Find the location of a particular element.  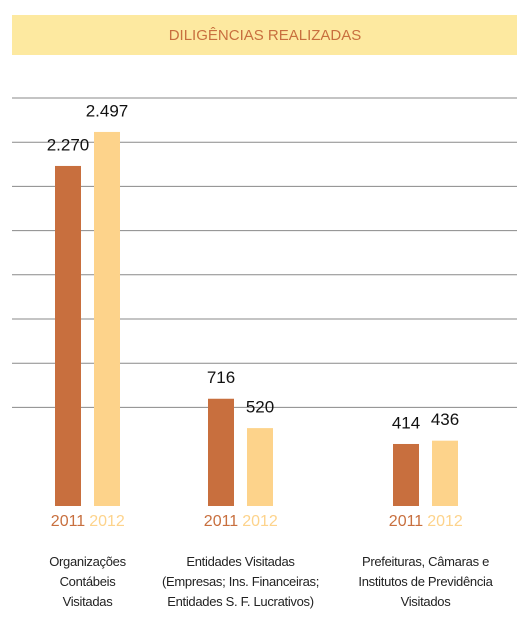

value-label: 2.270 is located at coordinates (68, 144).